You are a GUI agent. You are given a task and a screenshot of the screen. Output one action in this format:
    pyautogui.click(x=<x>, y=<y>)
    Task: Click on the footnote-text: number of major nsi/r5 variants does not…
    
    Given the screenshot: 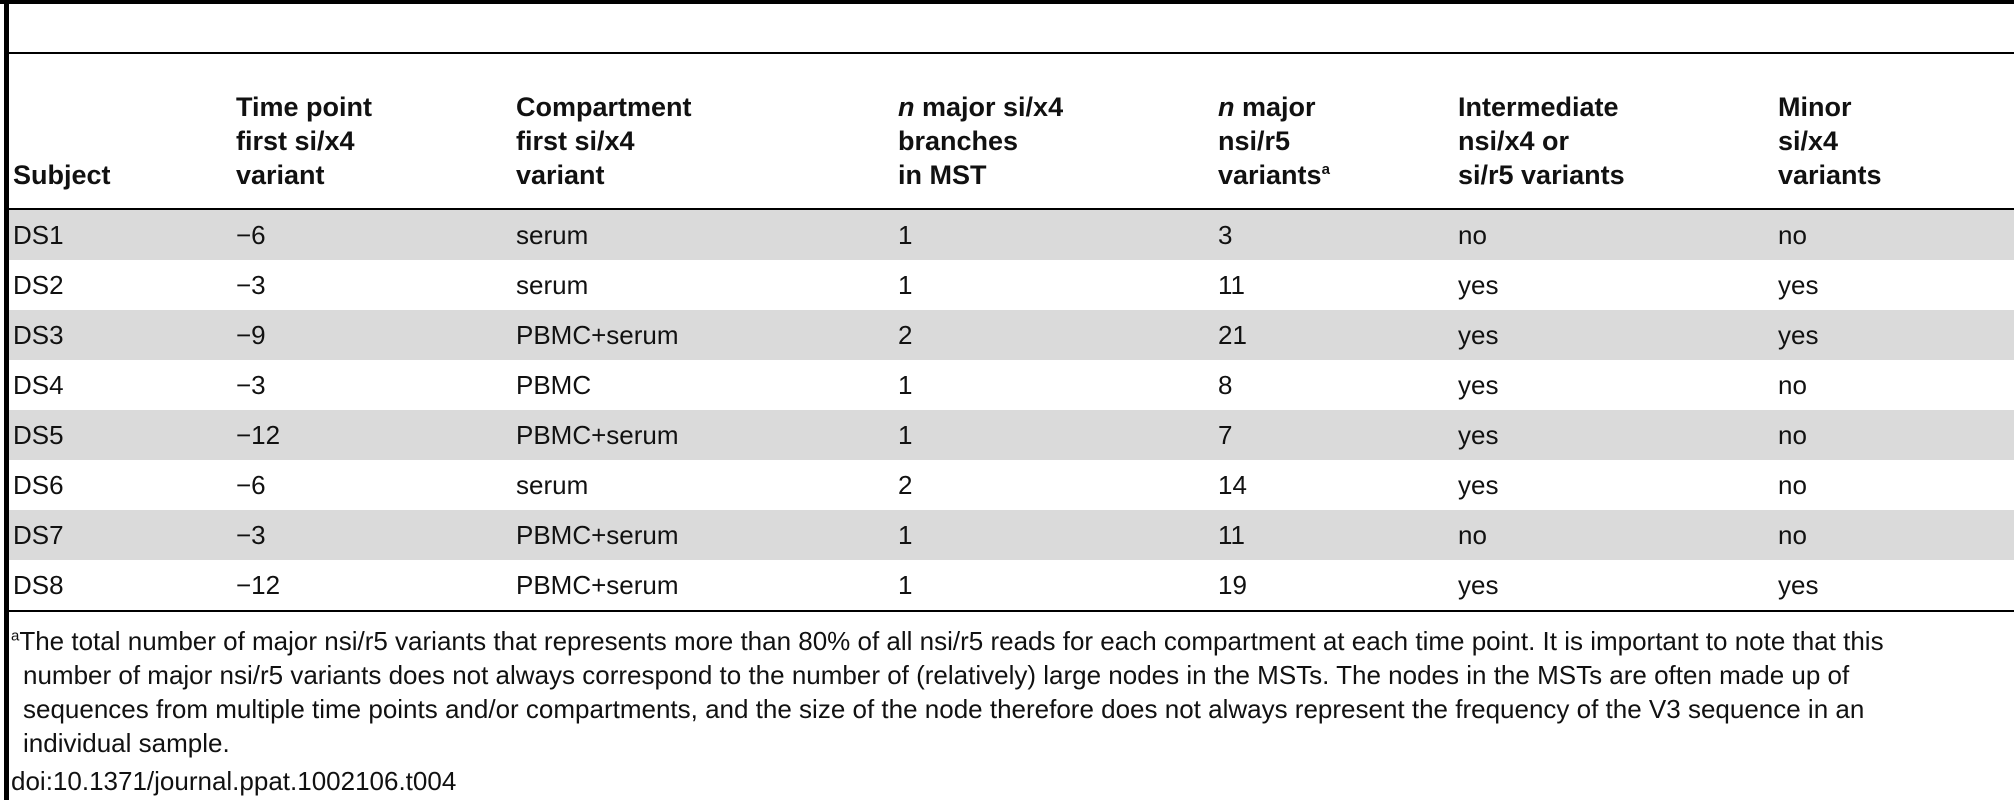 What is the action you would take?
    pyautogui.click(x=936, y=675)
    